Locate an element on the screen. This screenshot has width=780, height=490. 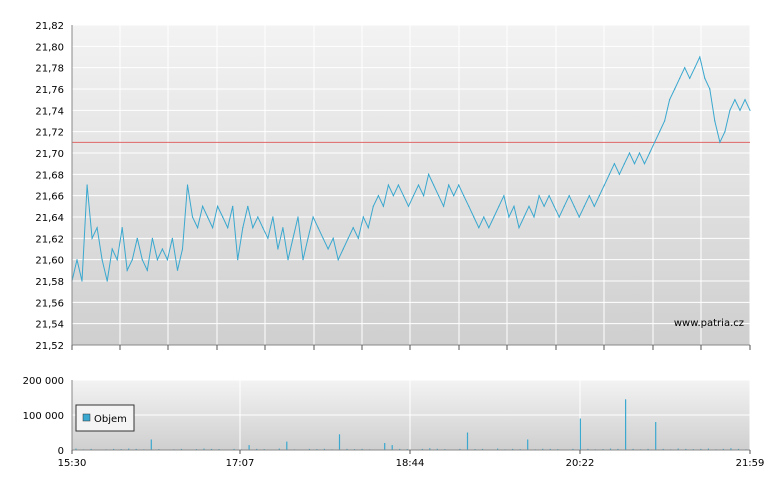
price-y-tick-label: 21,66 is located at coordinates (49, 197).